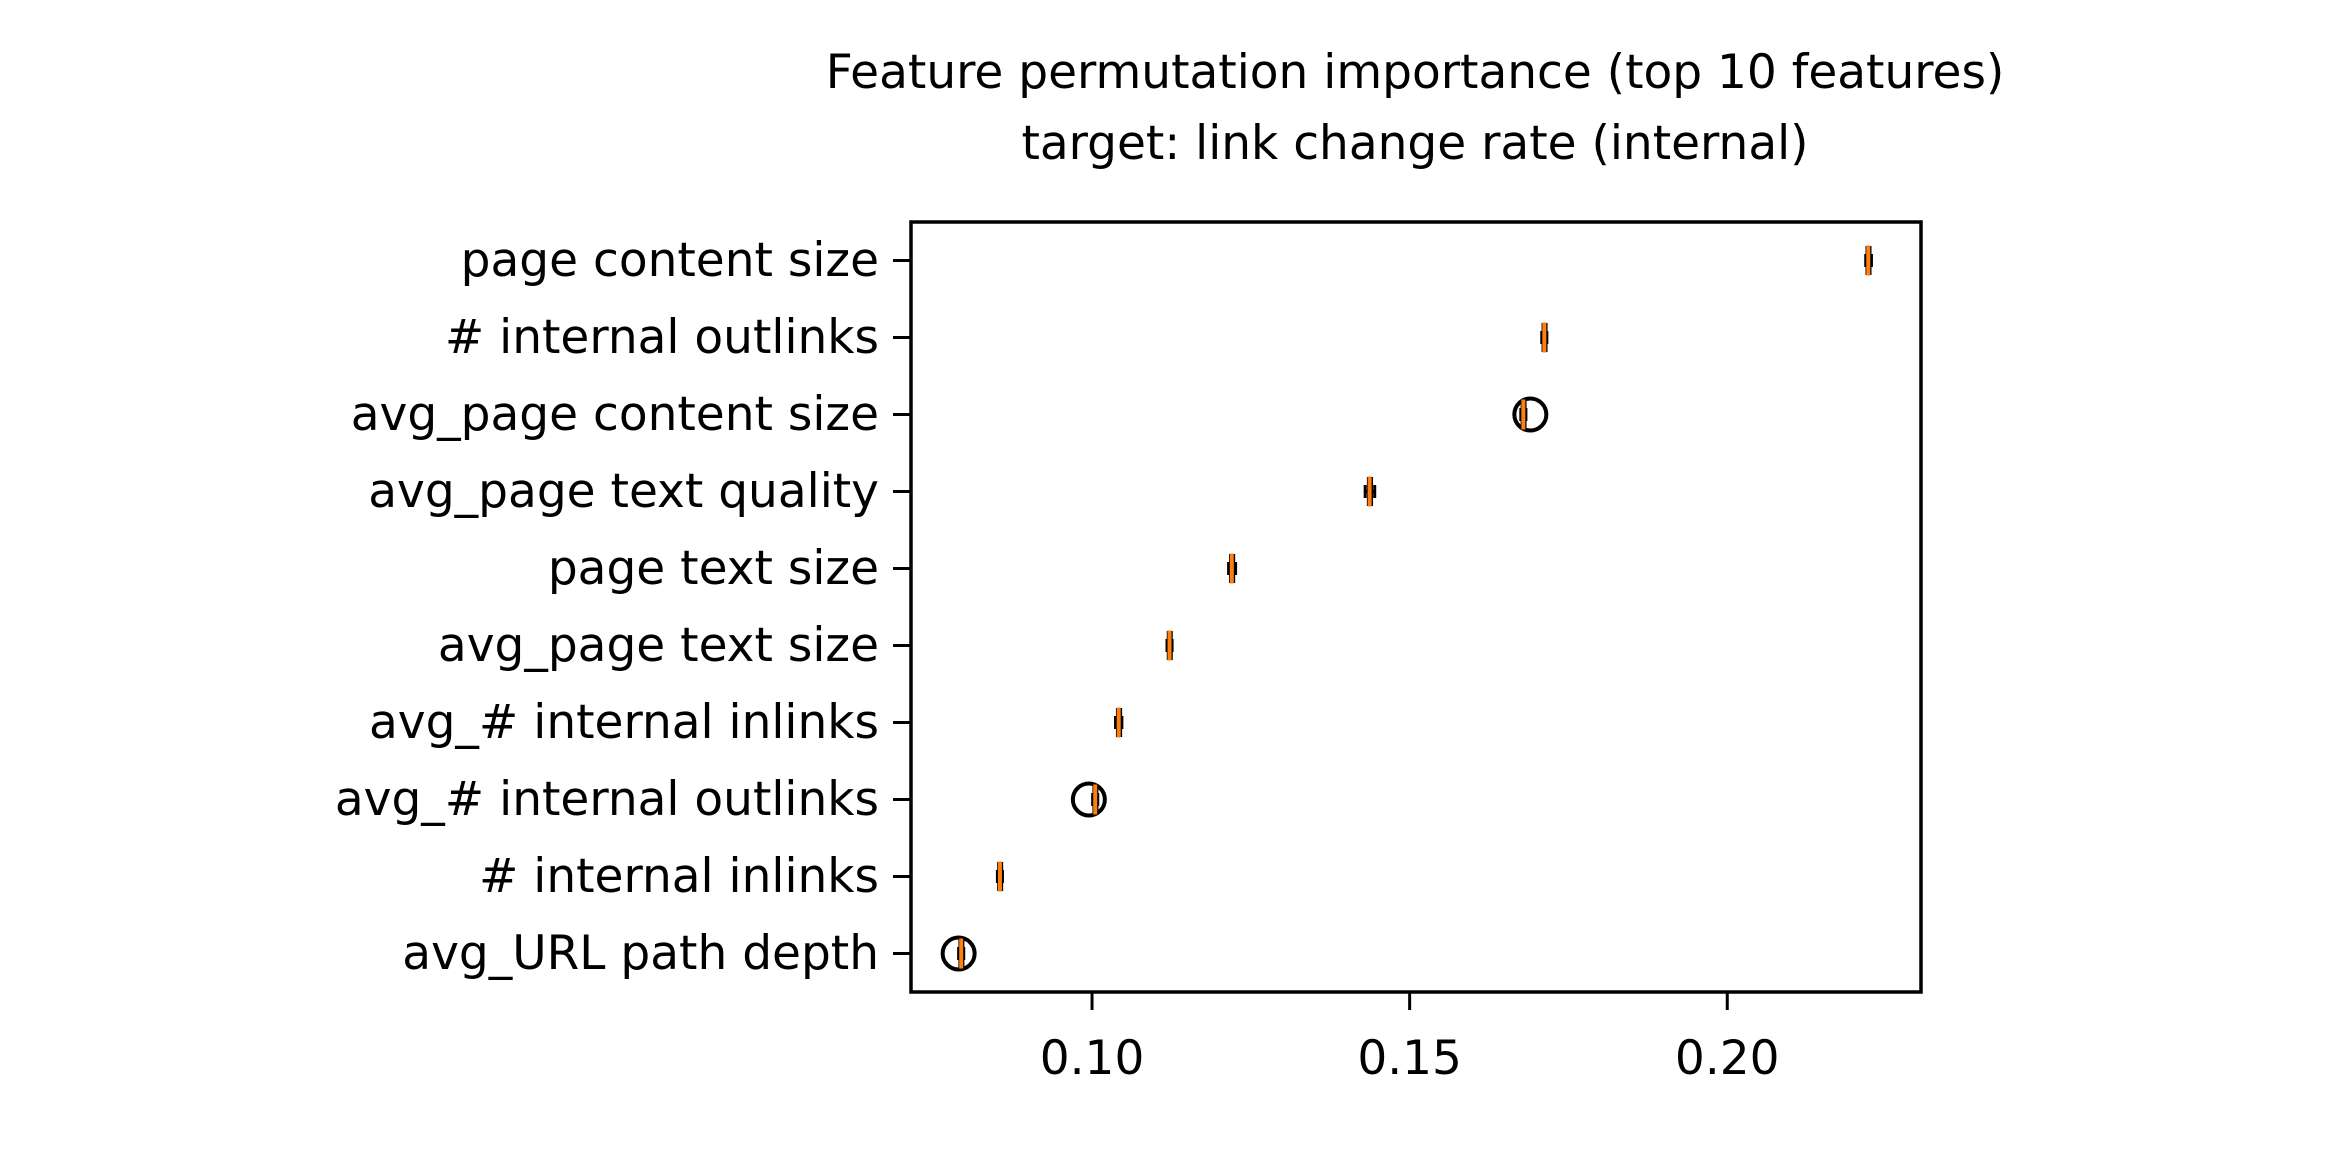 The width and height of the screenshot is (2326, 1154). I want to click on y-tick-label: # internal outlinks, so click(662, 337).